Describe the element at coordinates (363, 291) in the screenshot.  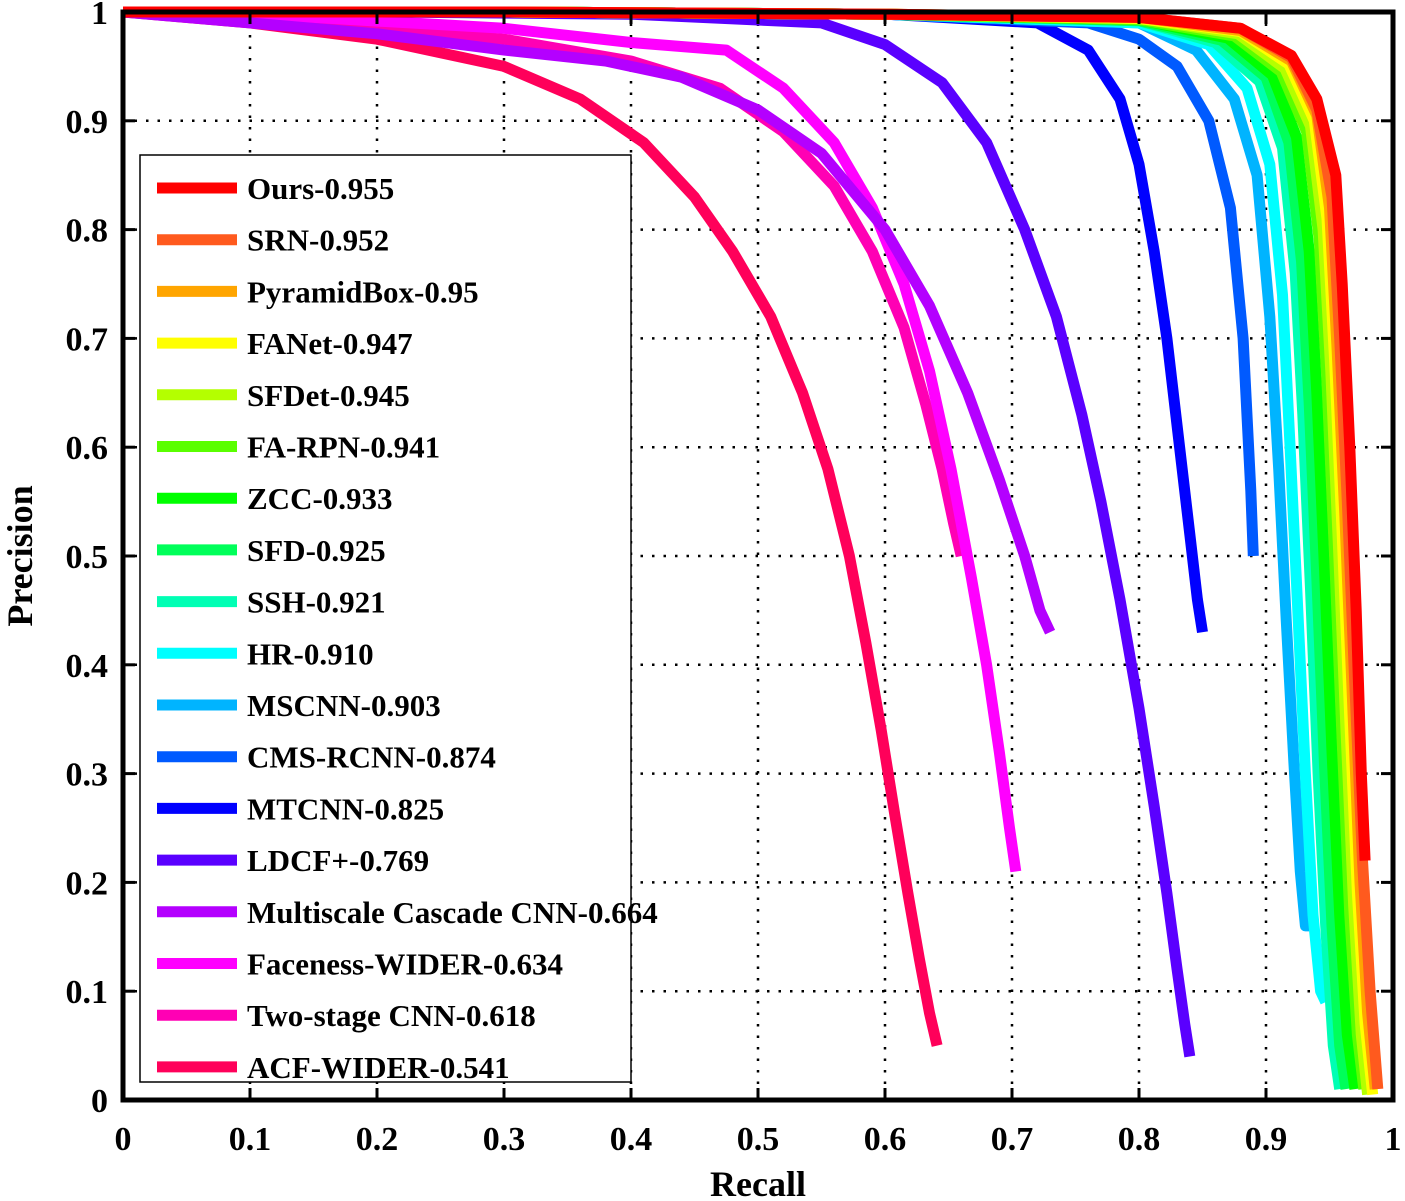
I see `legend-label: PyramidBox-0.95` at that location.